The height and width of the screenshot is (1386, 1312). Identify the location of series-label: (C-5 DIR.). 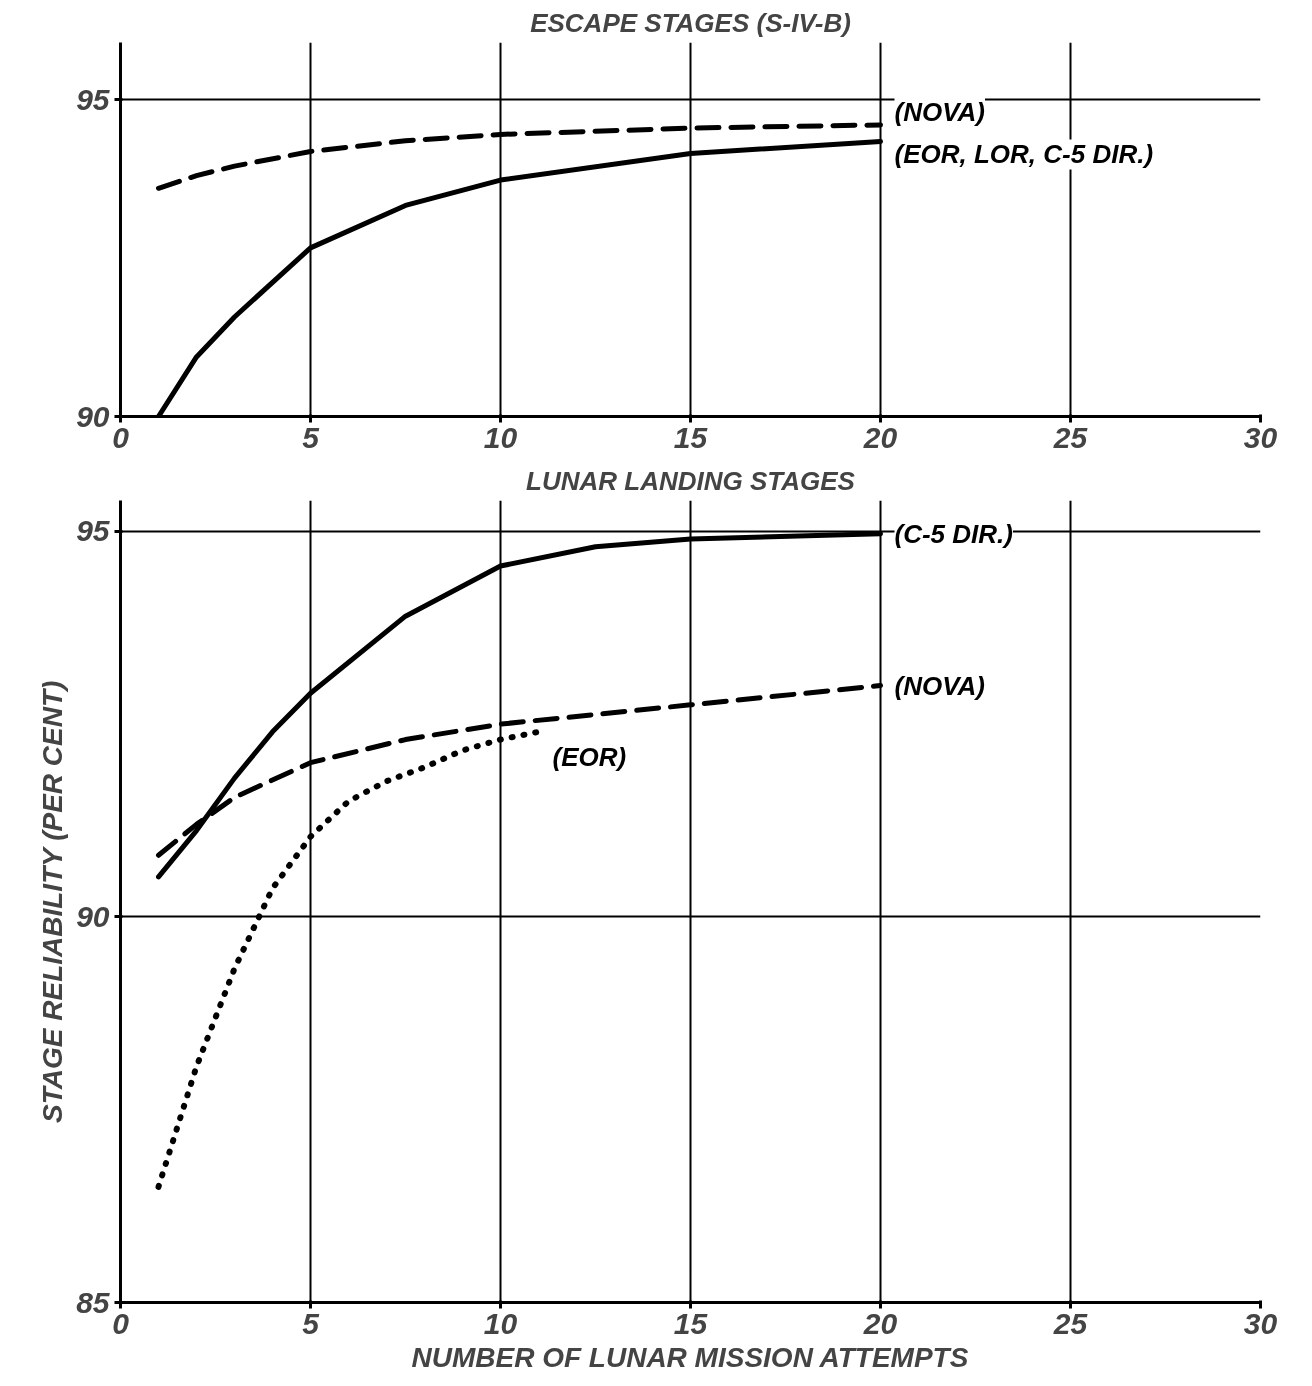
(953, 533).